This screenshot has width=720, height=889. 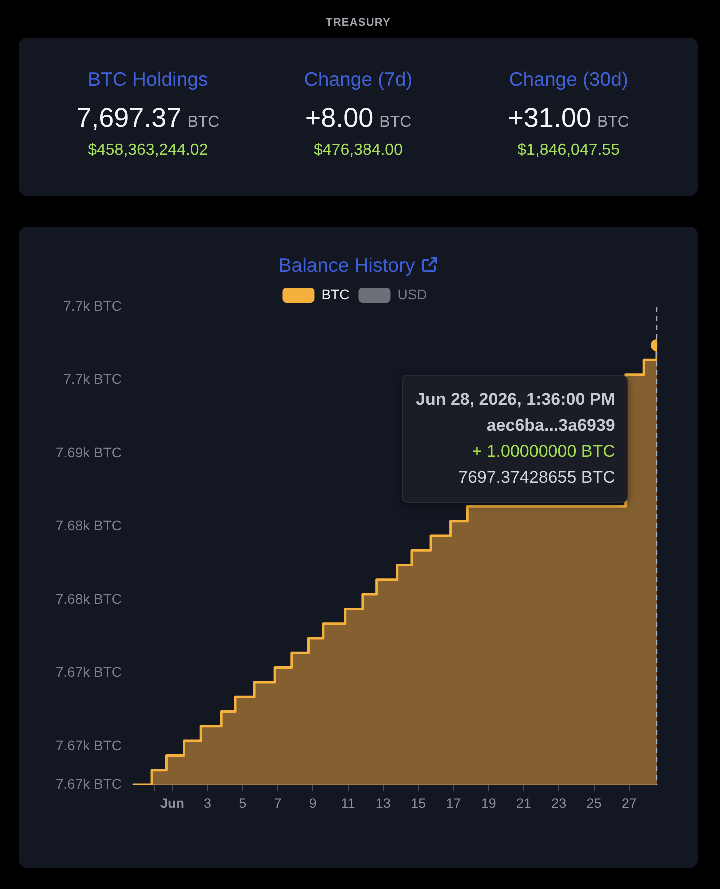 What do you see at coordinates (594, 803) in the screenshot?
I see `x-tick-label: 25` at bounding box center [594, 803].